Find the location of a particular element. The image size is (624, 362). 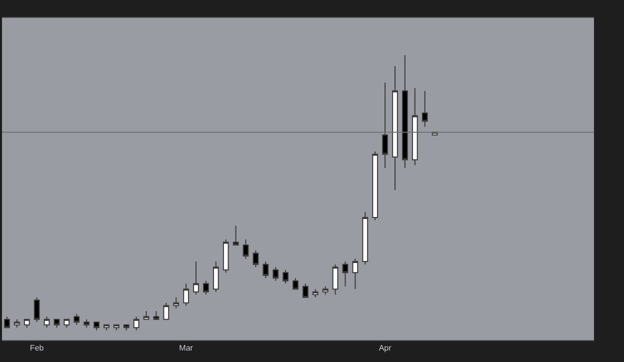

x-tick-label: Mar is located at coordinates (186, 348).